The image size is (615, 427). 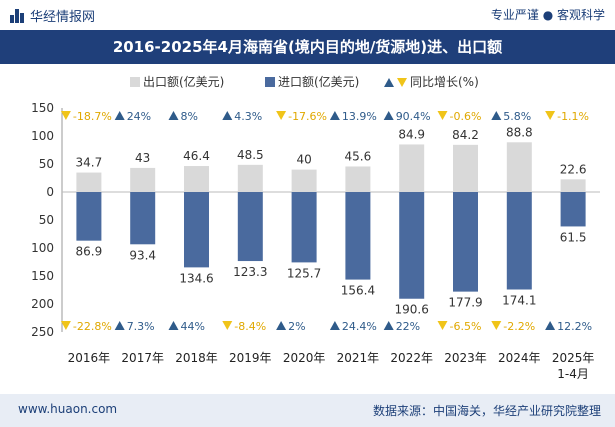 What do you see at coordinates (304, 358) in the screenshot?
I see `x-tick-label: 2020年` at bounding box center [304, 358].